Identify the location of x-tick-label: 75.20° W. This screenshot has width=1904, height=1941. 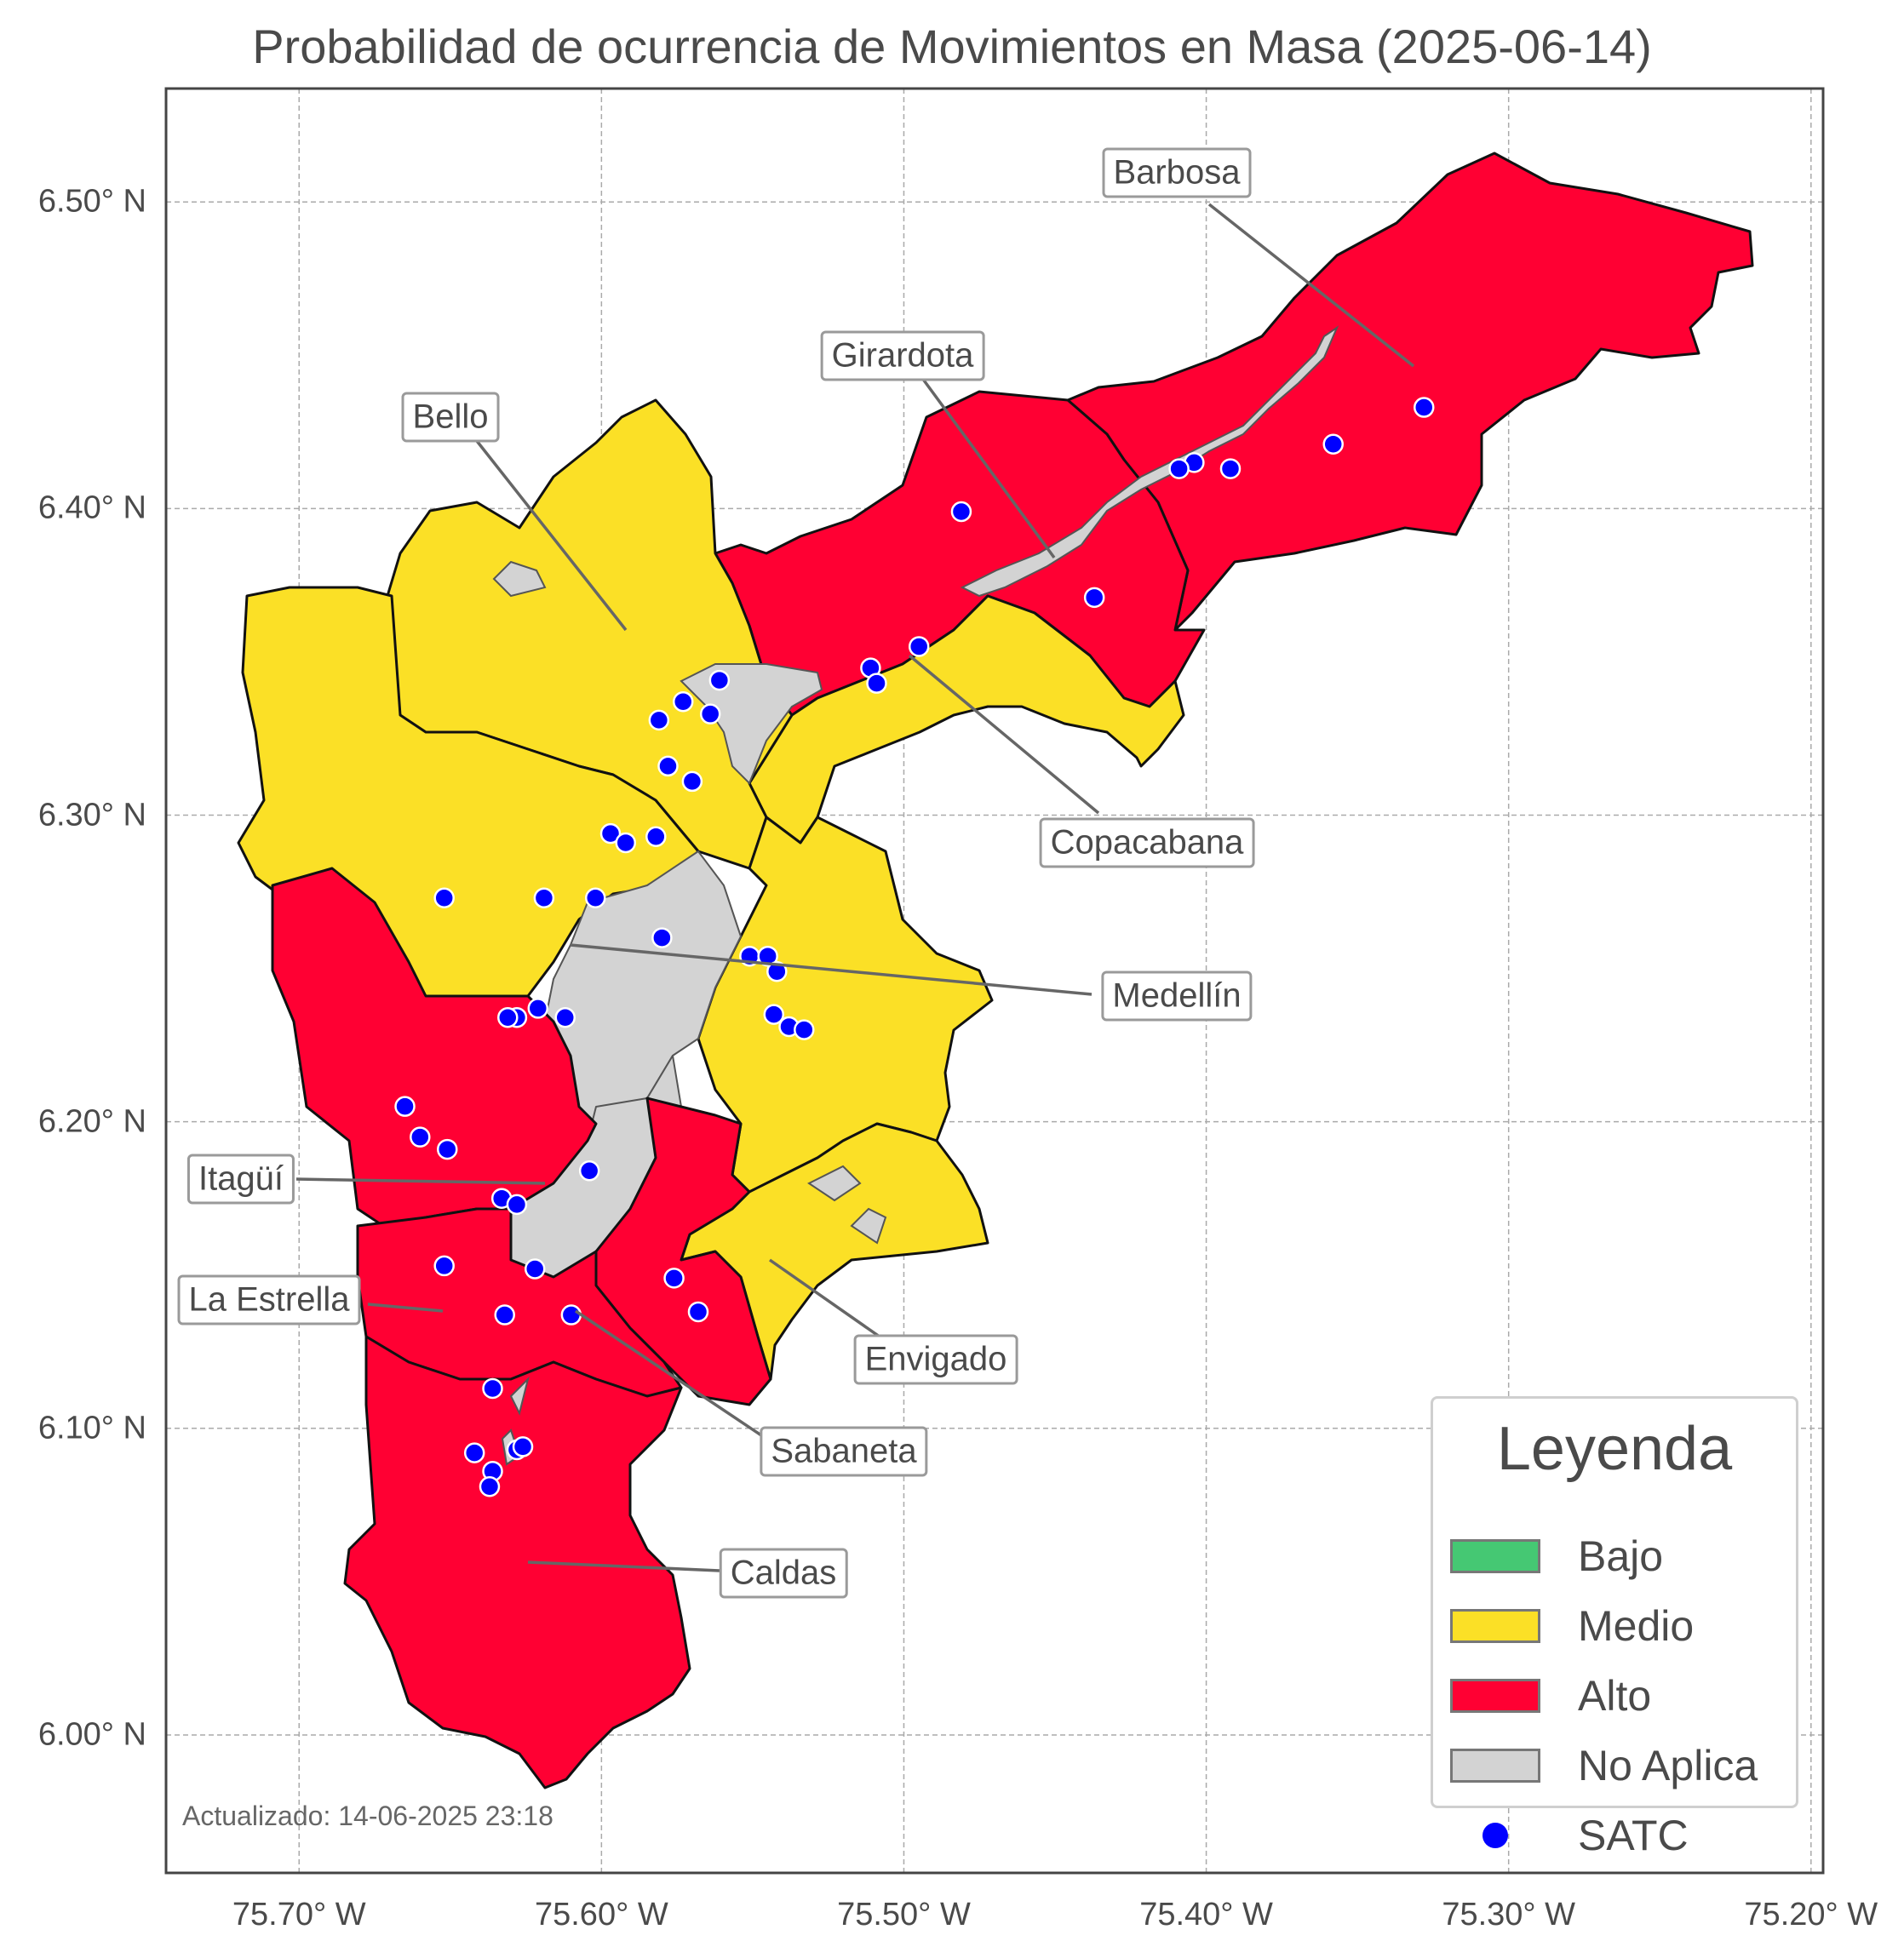
(1811, 1914).